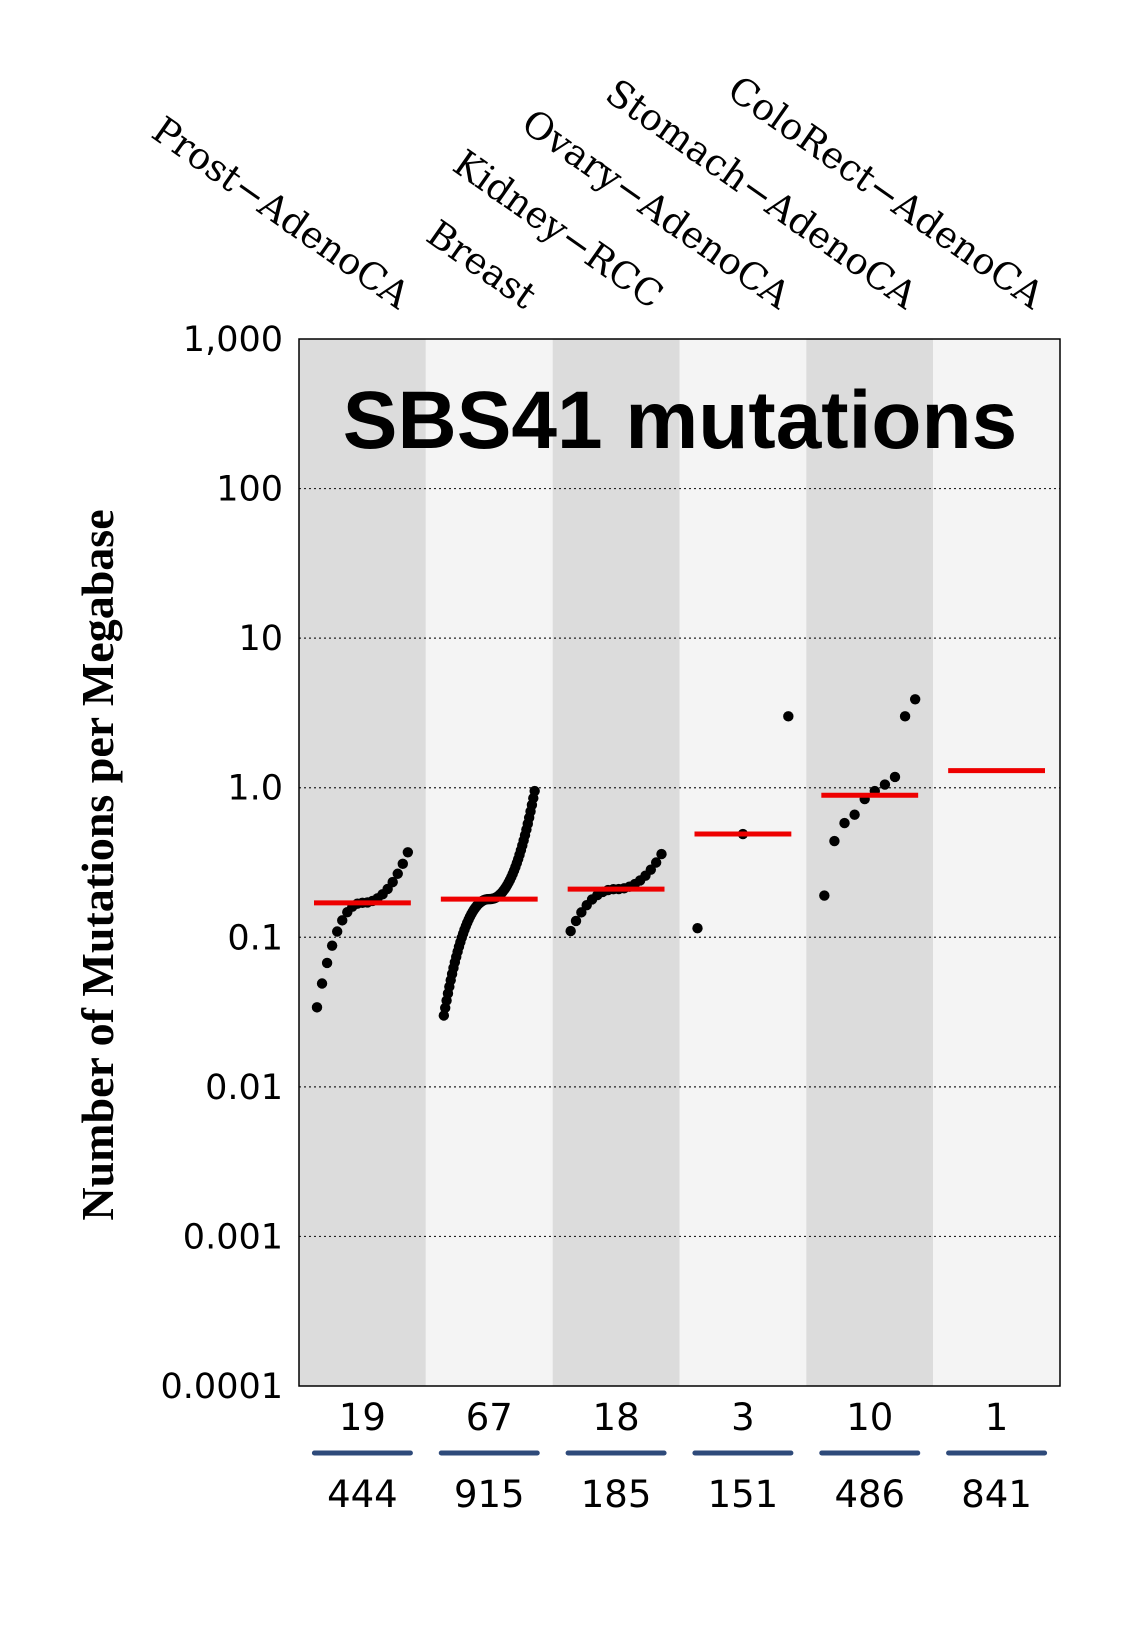  Describe the element at coordinates (244, 1088) in the screenshot. I see `y-tick-label: 0.01` at that location.